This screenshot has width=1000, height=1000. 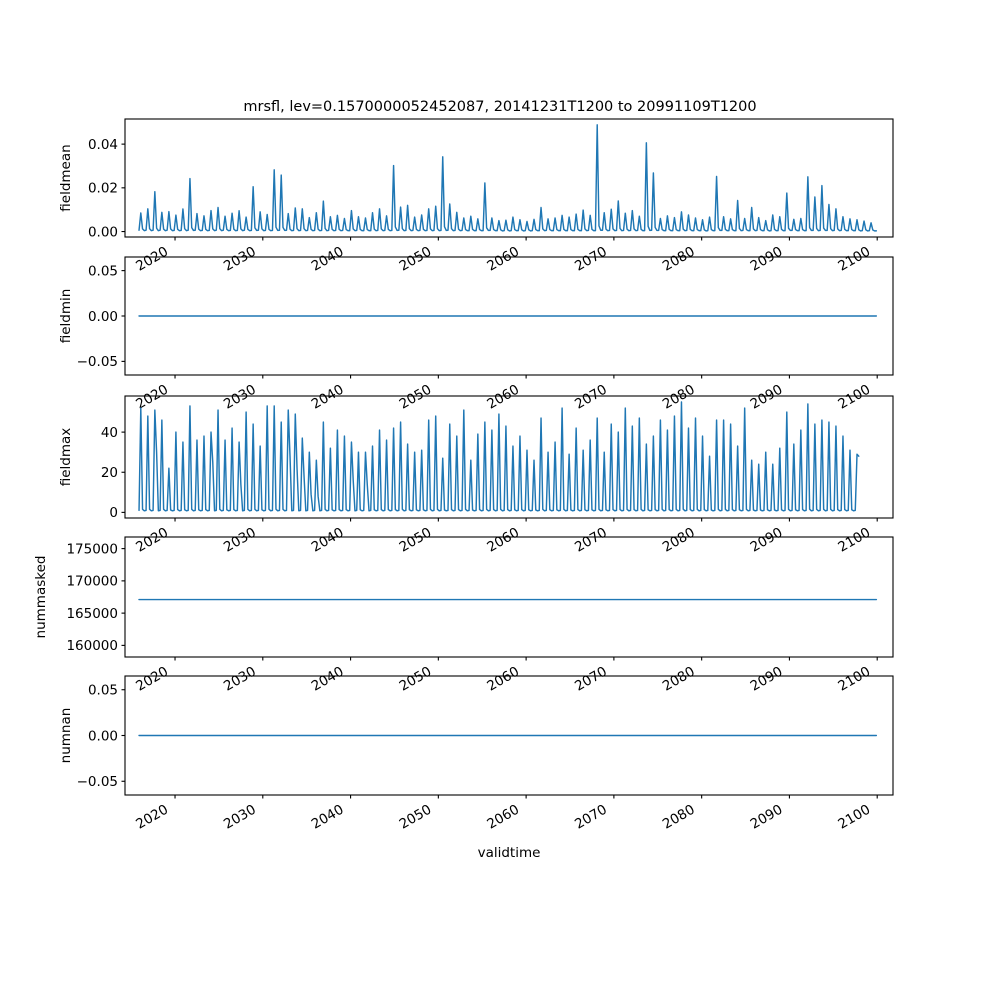 What do you see at coordinates (113, 513) in the screenshot?
I see `y-tick-label: 0` at bounding box center [113, 513].